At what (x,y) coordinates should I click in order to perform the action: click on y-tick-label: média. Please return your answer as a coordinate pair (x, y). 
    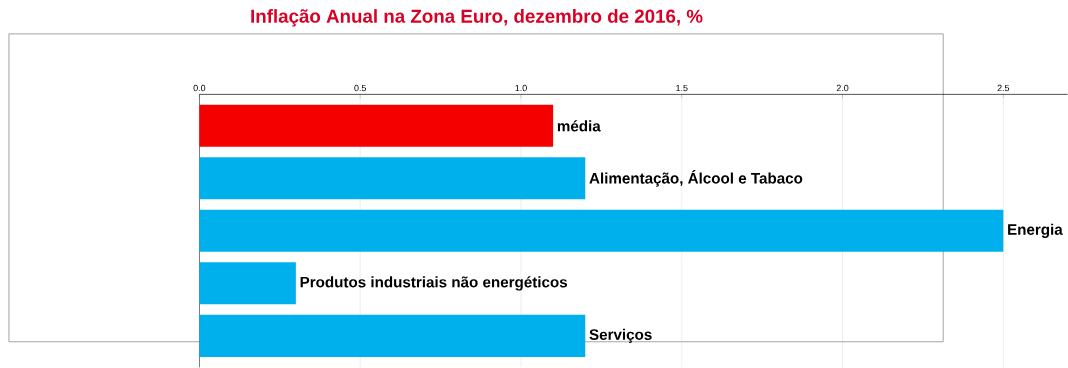
    Looking at the image, I should click on (579, 126).